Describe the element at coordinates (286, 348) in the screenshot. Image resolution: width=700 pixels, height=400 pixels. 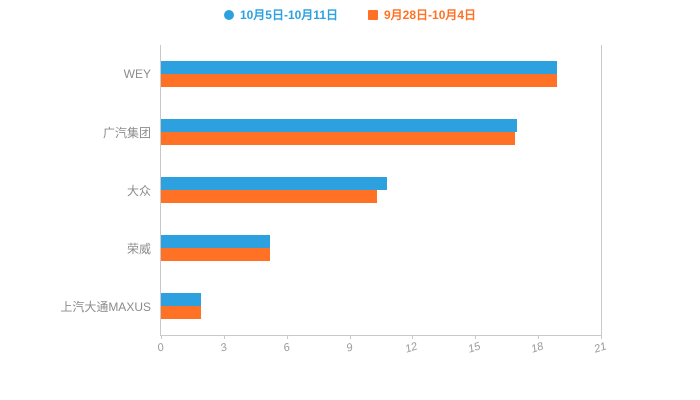
I see `x-axis-tick-label: 6` at that location.